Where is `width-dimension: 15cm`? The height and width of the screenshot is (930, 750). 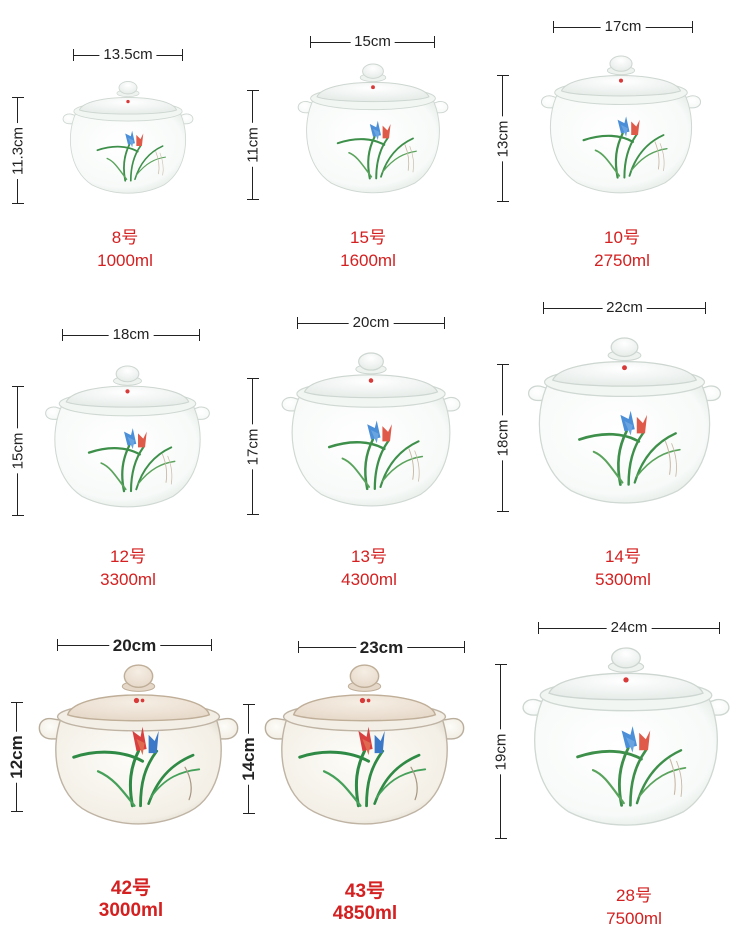
width-dimension: 15cm is located at coordinates (372, 41).